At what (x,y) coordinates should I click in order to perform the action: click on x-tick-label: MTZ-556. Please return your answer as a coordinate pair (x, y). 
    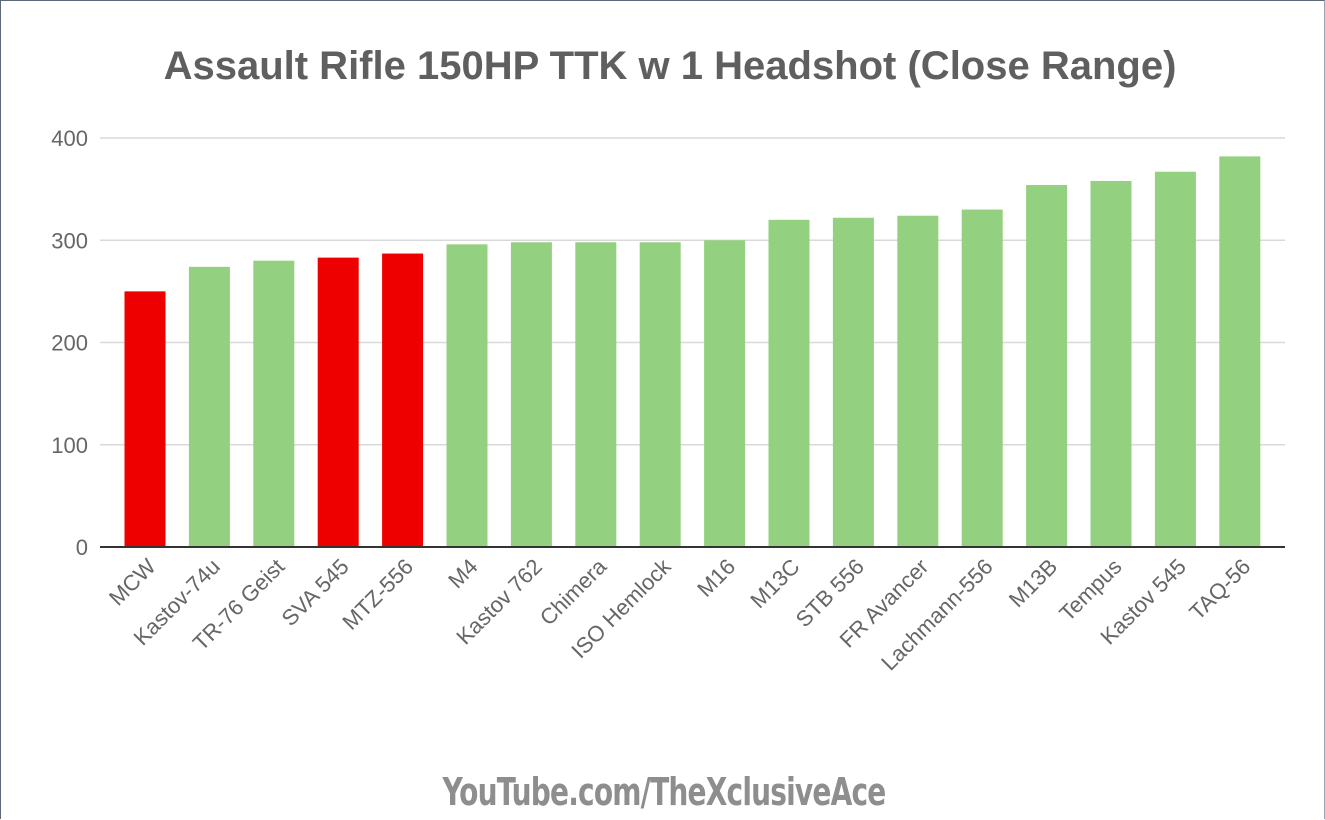
    Looking at the image, I should click on (377, 594).